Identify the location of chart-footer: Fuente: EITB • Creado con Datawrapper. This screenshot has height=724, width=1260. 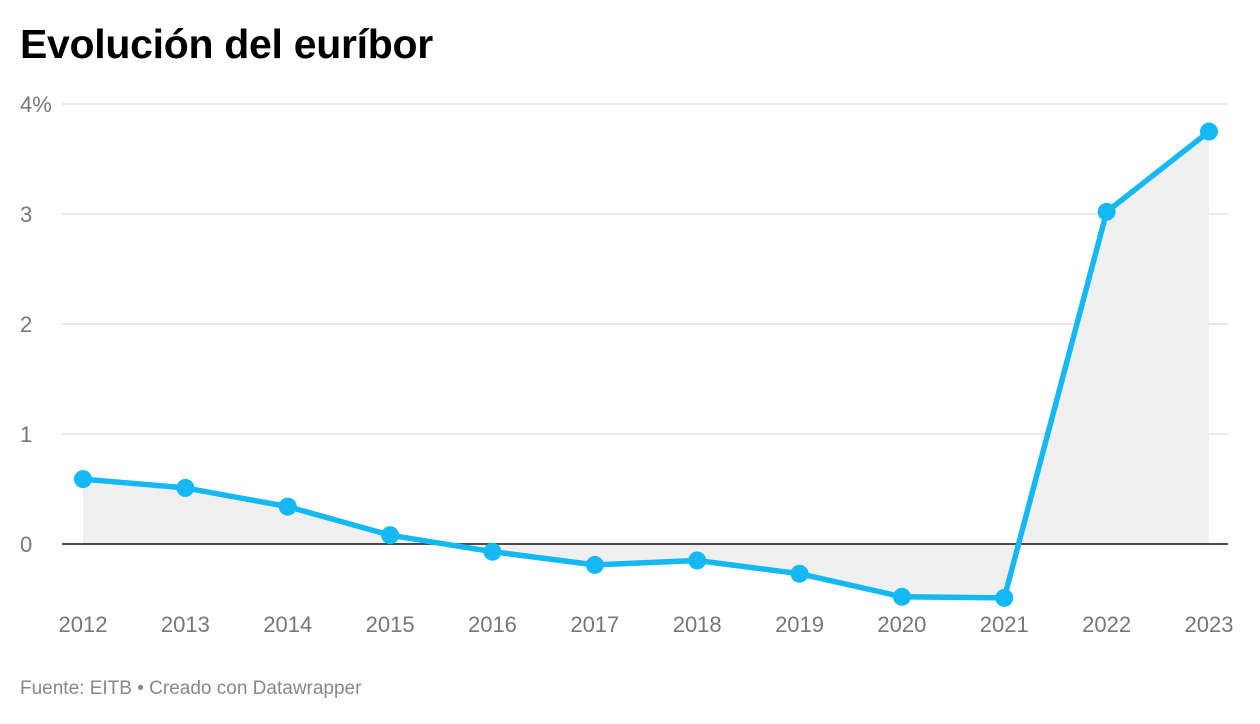
(190, 689).